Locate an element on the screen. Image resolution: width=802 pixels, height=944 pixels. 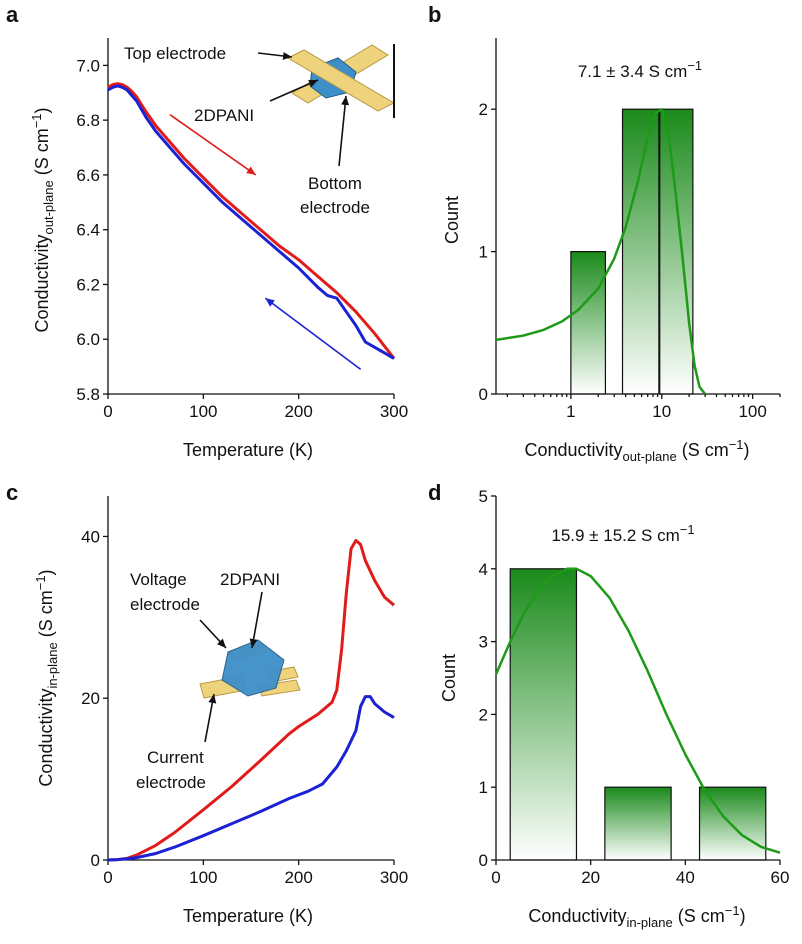
voltage-electrode-pointer is located at coordinates (213, 634).